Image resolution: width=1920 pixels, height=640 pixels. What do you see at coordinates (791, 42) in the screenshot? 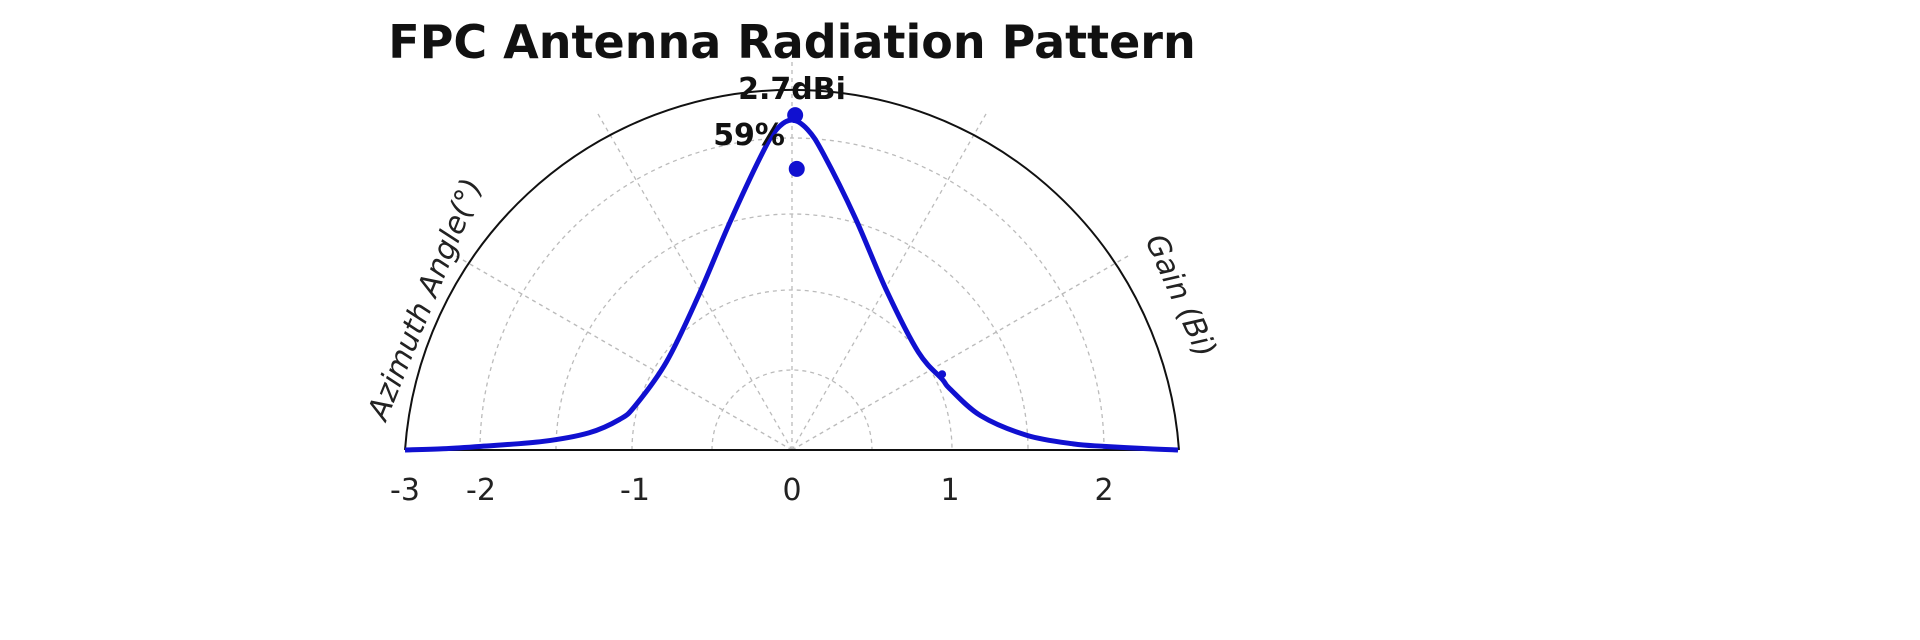
I see `chart-title: FPC Antenna Radiation Pattern` at bounding box center [791, 42].